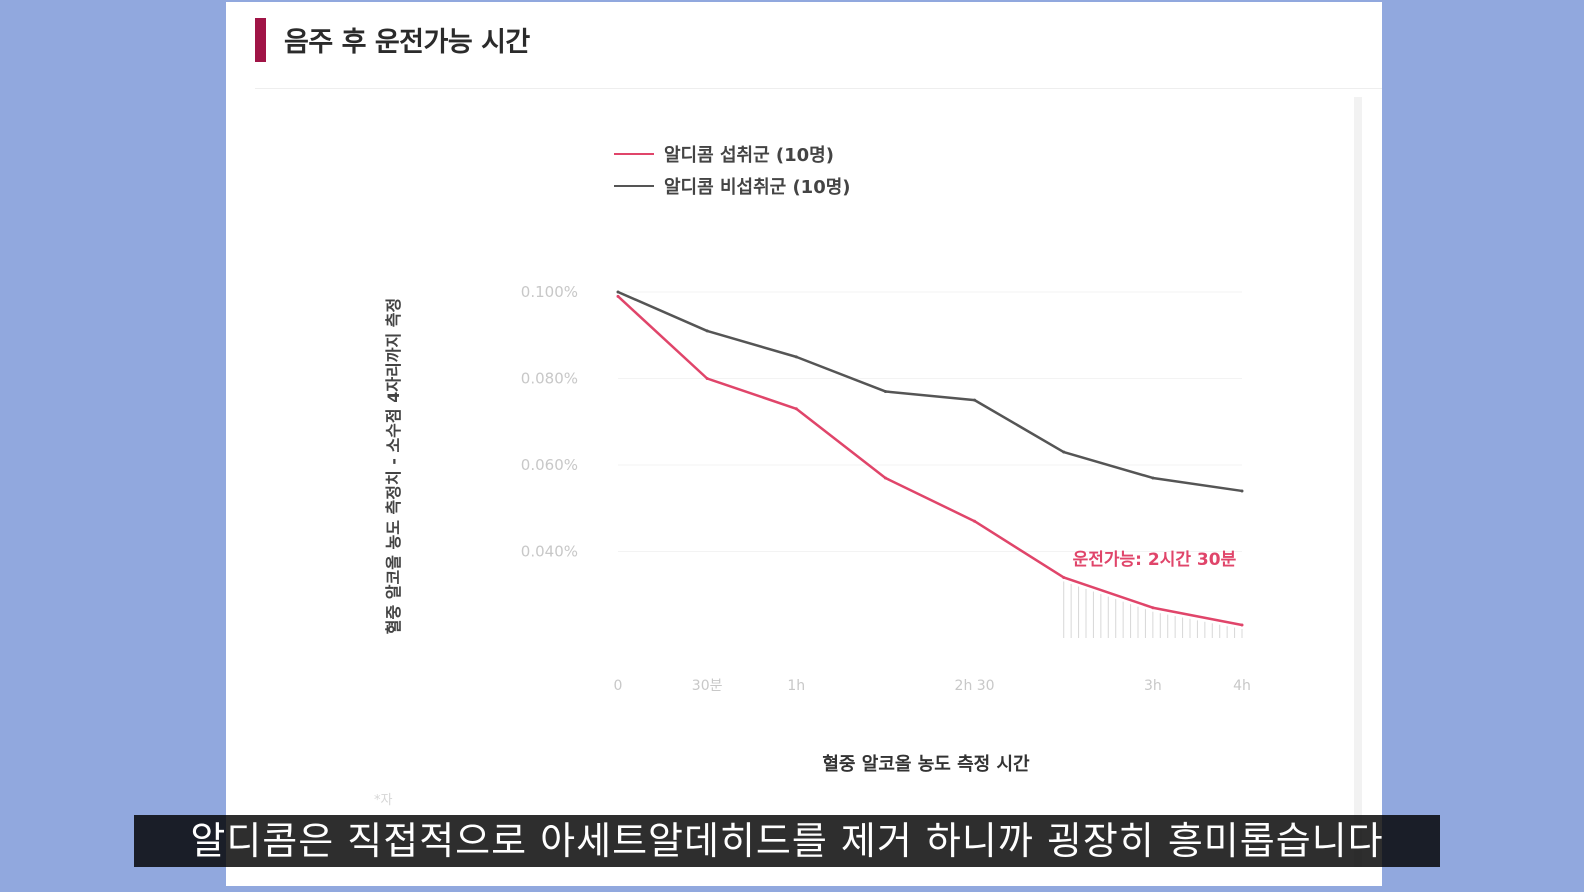  I want to click on title-accent-bar, so click(260, 40).